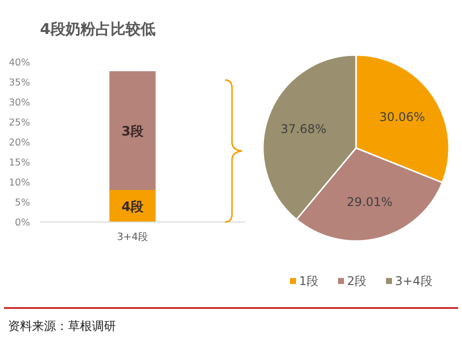 The image size is (462, 342). I want to click on y-tick-label: 15%, so click(19, 163).